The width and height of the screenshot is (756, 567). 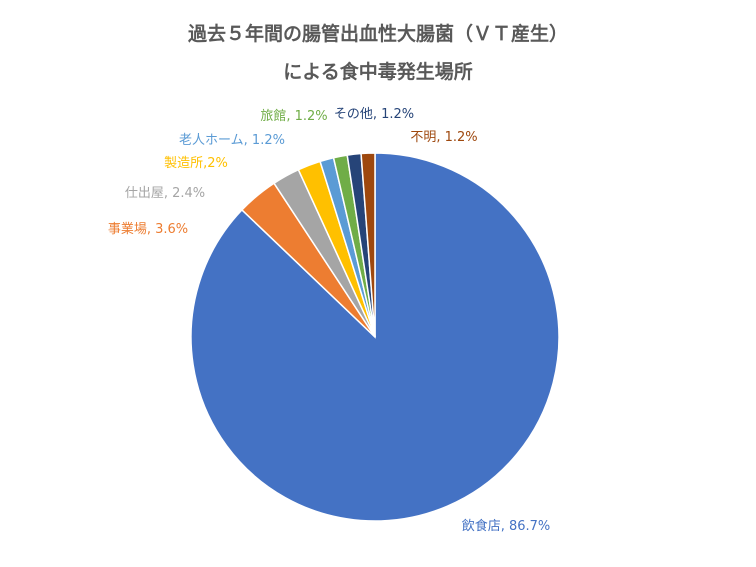 I want to click on data-label-老人ホーム: 老人ホーム, 1.2%, so click(x=232, y=140).